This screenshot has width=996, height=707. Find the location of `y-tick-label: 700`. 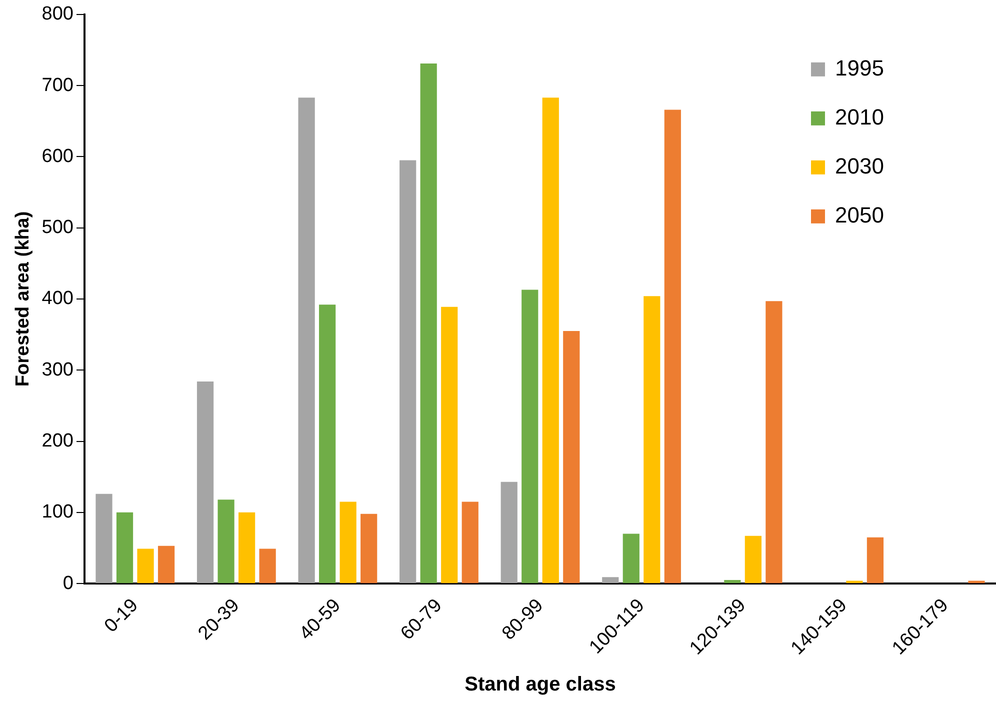

y-tick-label: 700 is located at coordinates (58, 85).